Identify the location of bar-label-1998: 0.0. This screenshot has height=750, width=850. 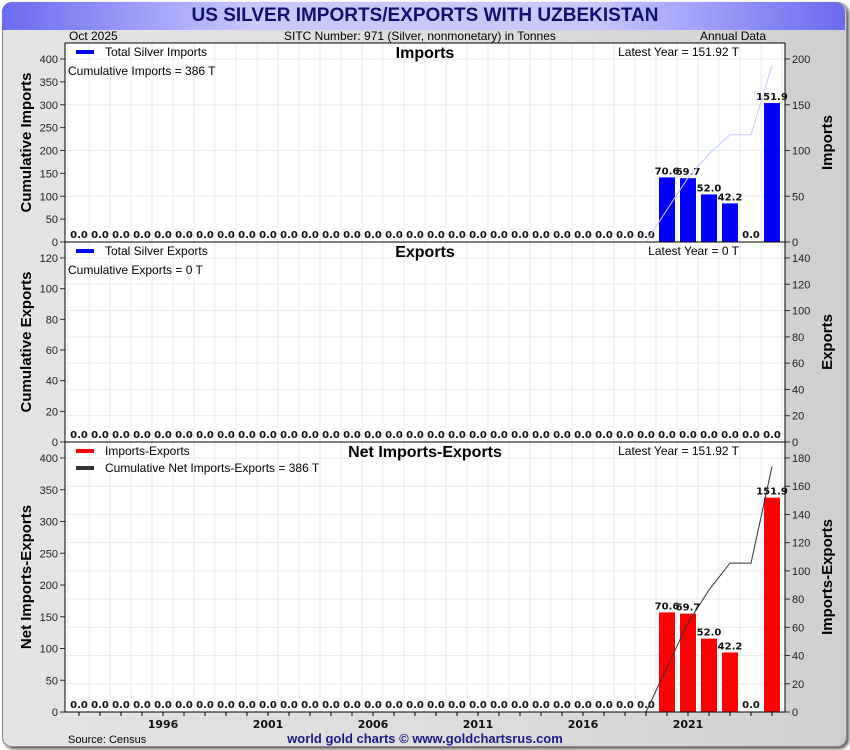
(205, 235).